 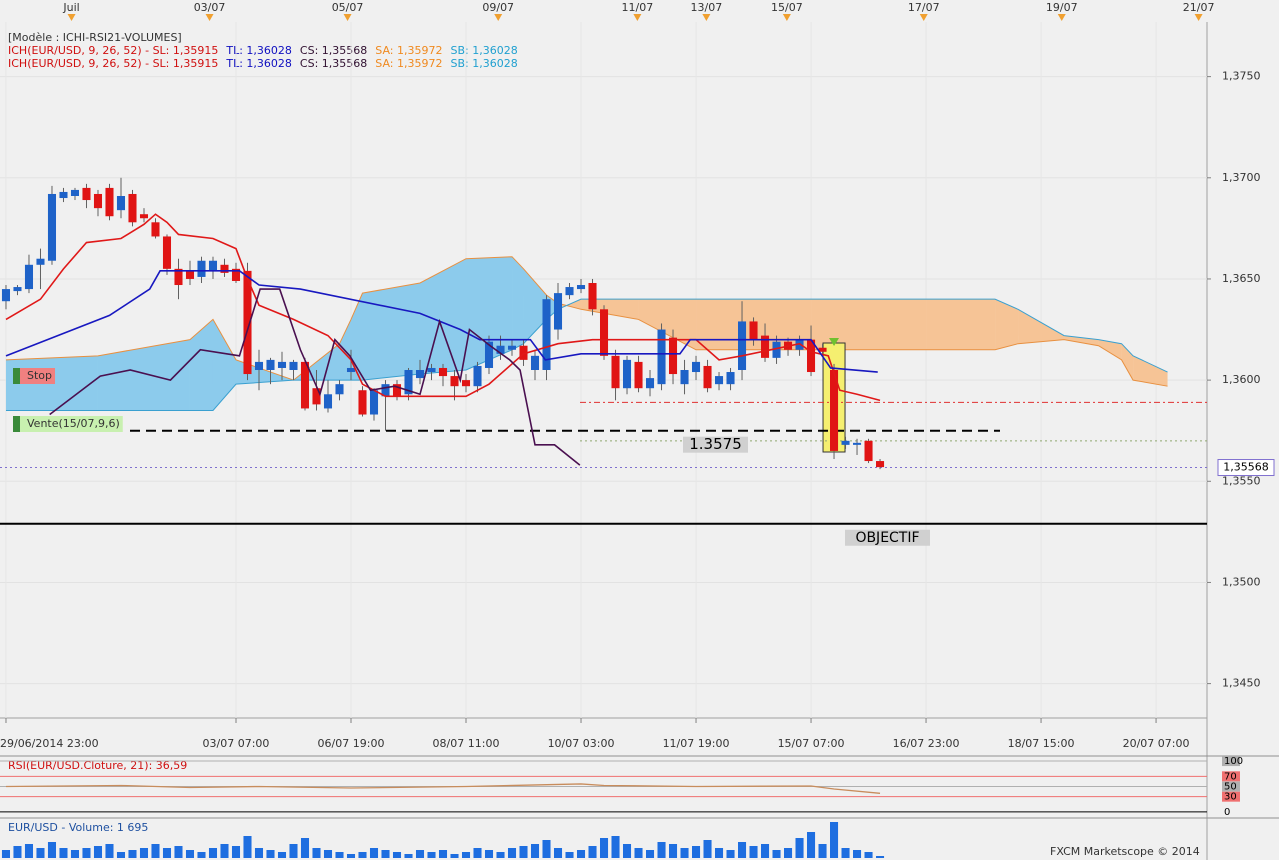 I want to click on y-tick-label: 1,3750, so click(x=1241, y=76).